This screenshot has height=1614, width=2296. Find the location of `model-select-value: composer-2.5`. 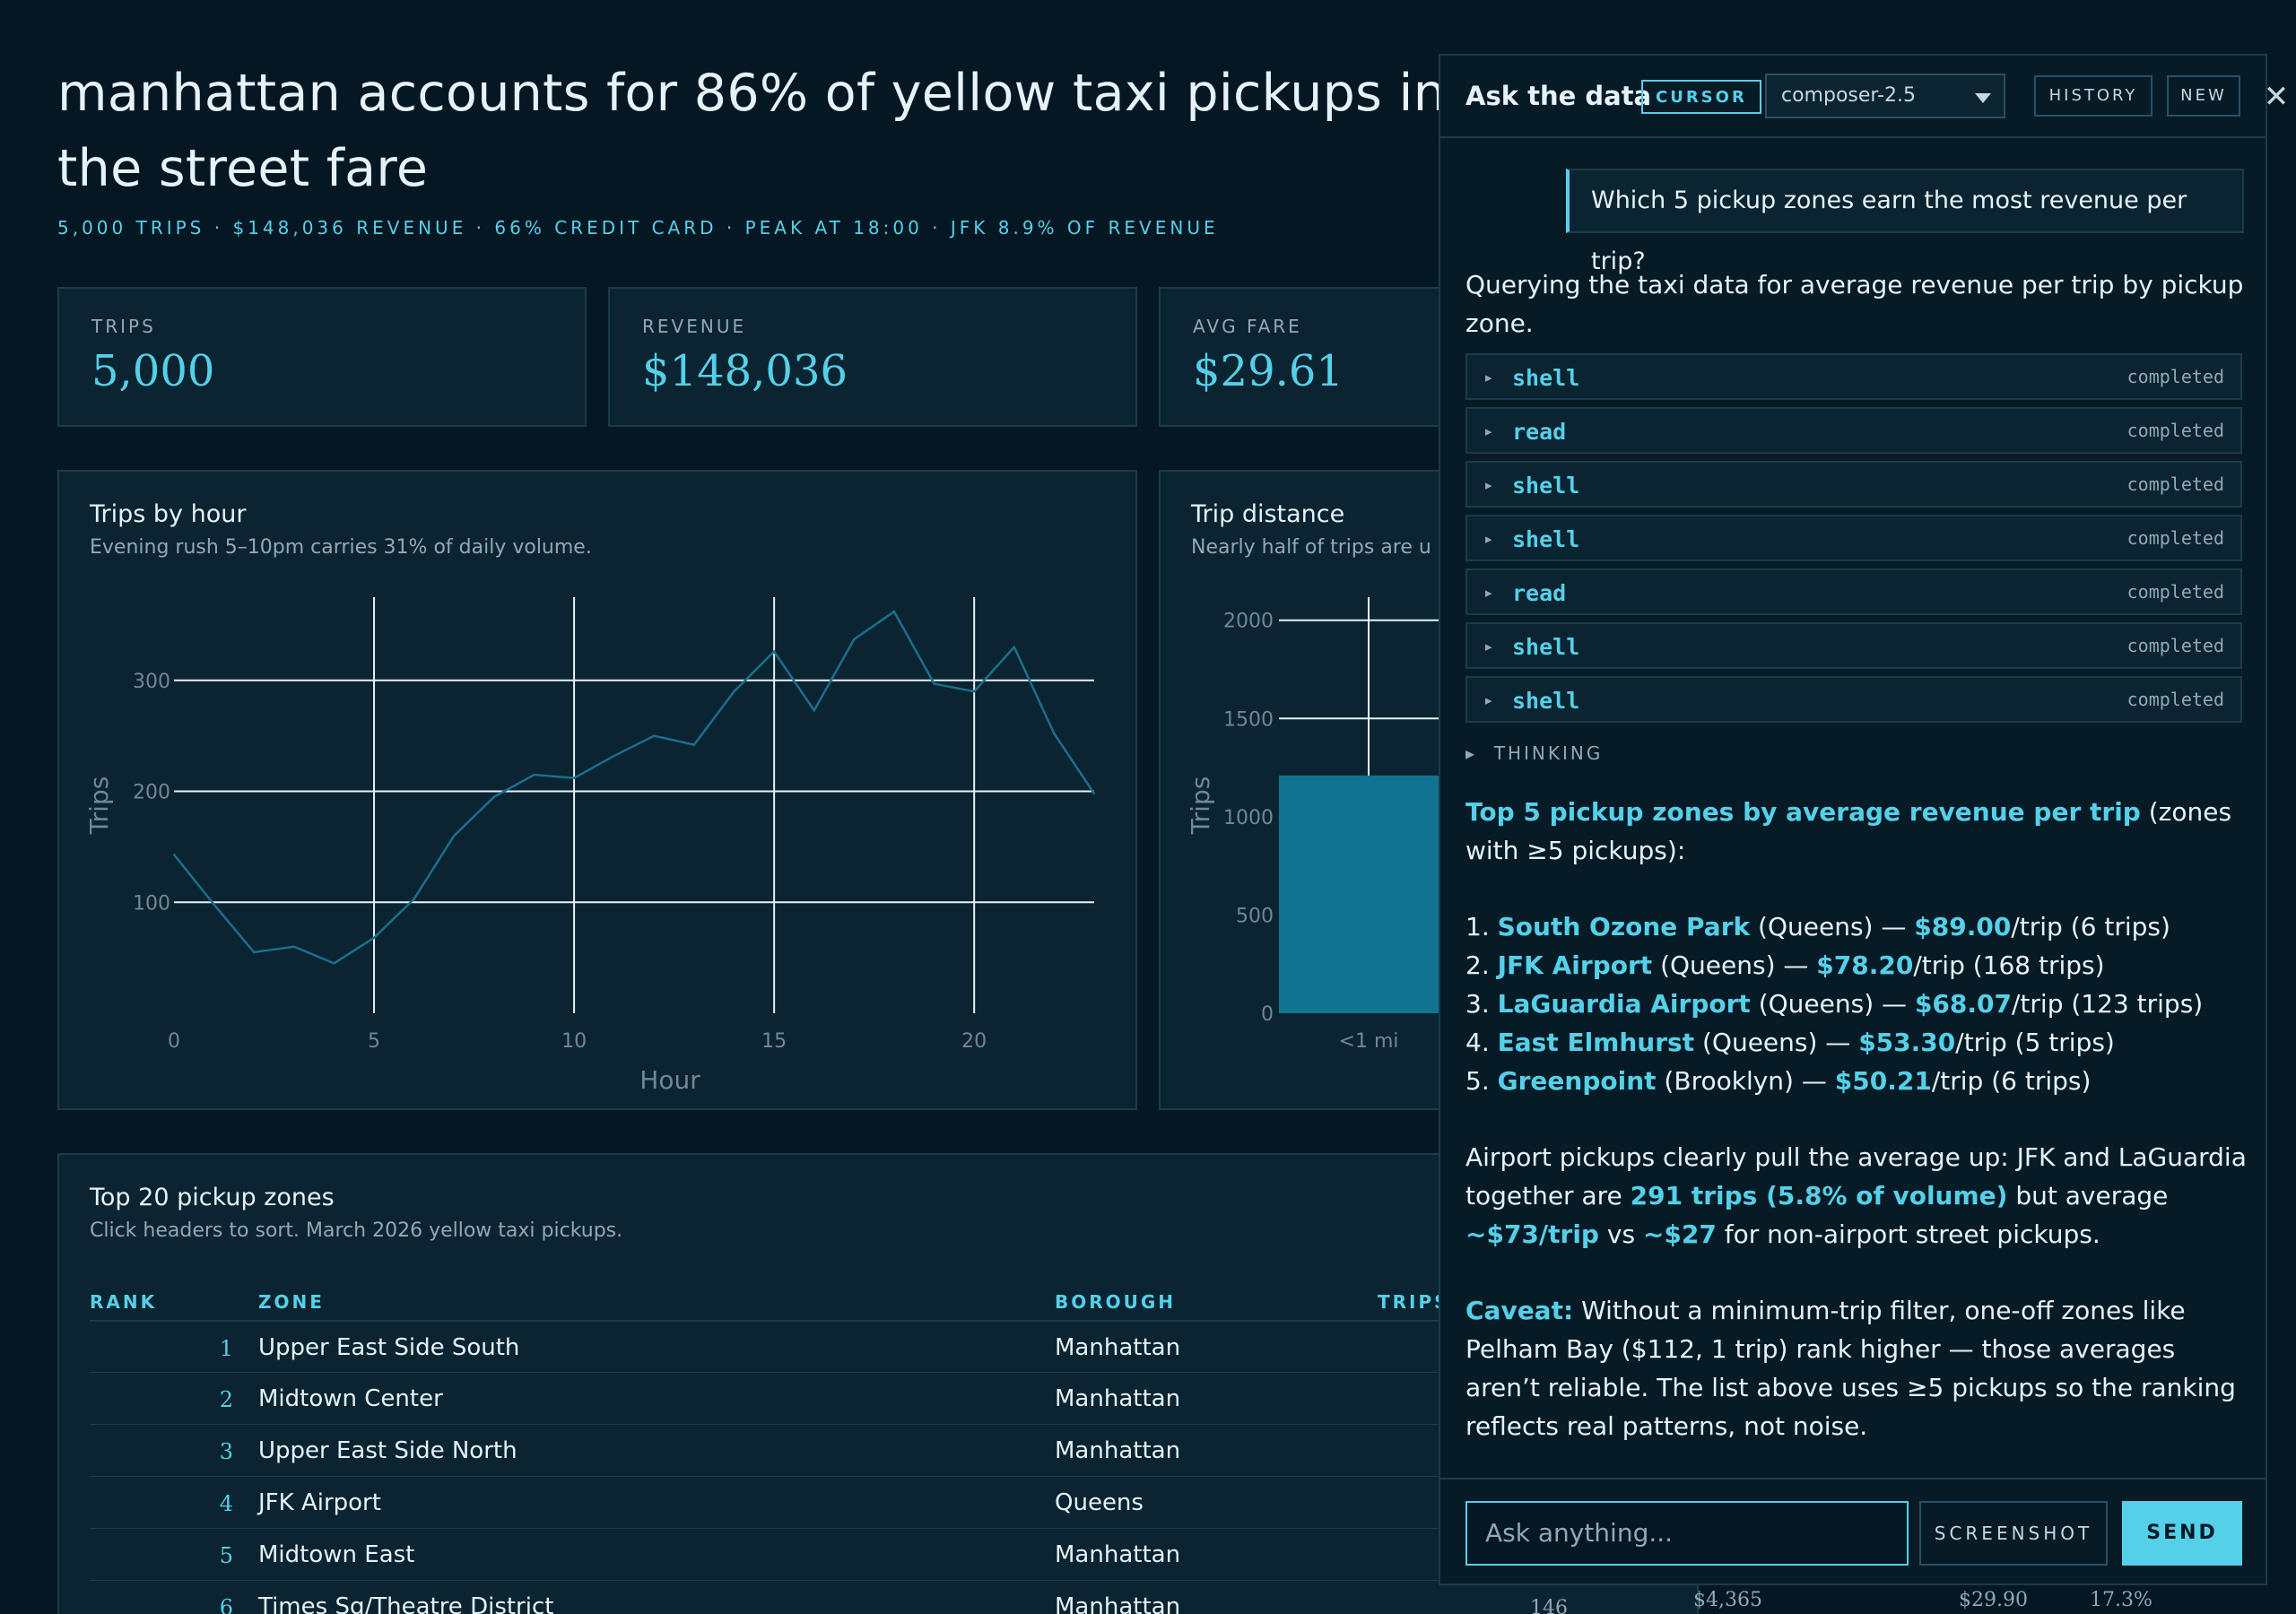

model-select-value: composer-2.5 is located at coordinates (1848, 95).